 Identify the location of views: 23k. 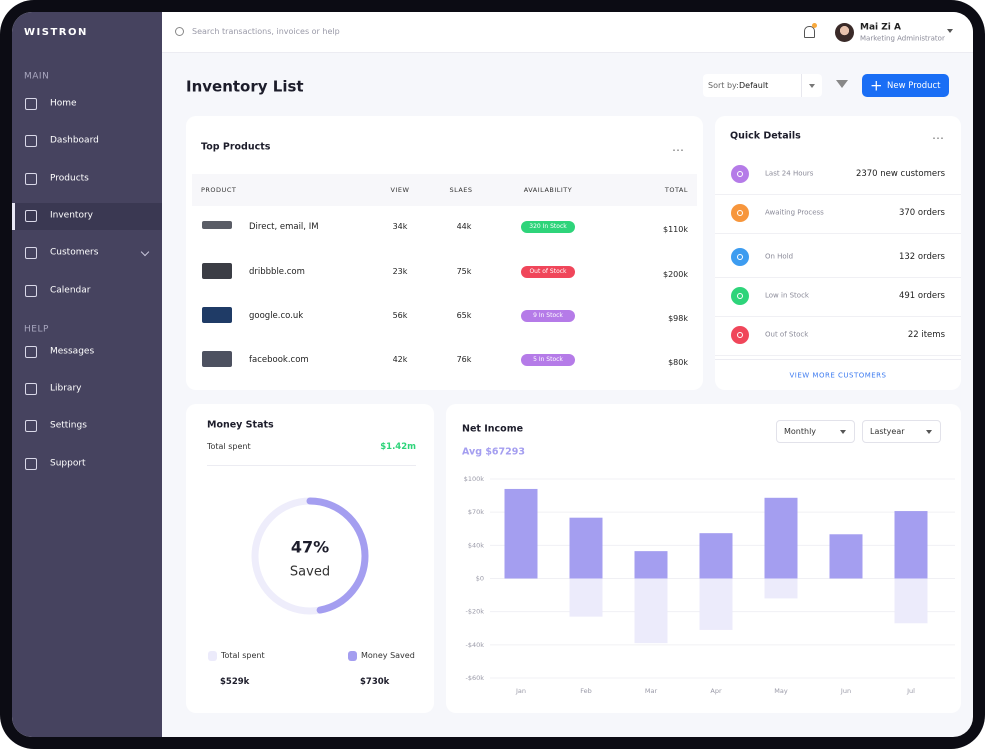
(400, 271).